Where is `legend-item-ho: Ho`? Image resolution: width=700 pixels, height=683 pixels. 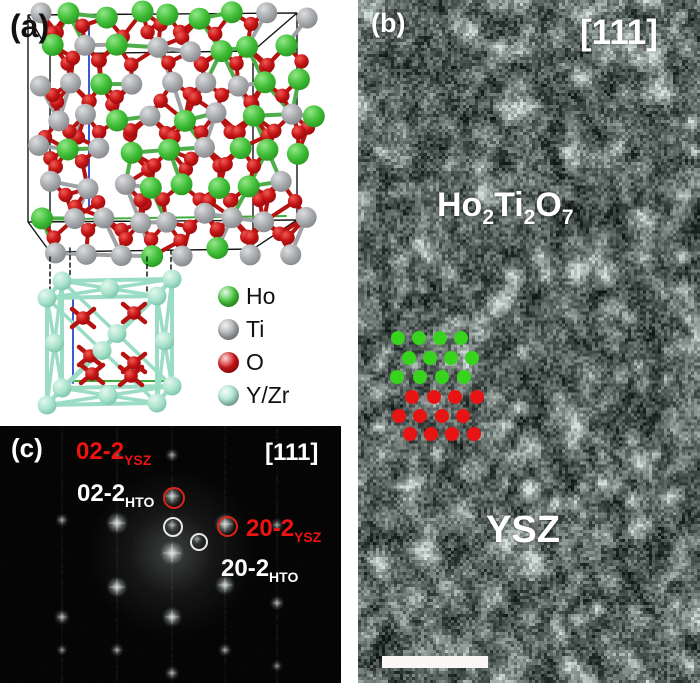
legend-item-ho: Ho is located at coordinates (253, 295).